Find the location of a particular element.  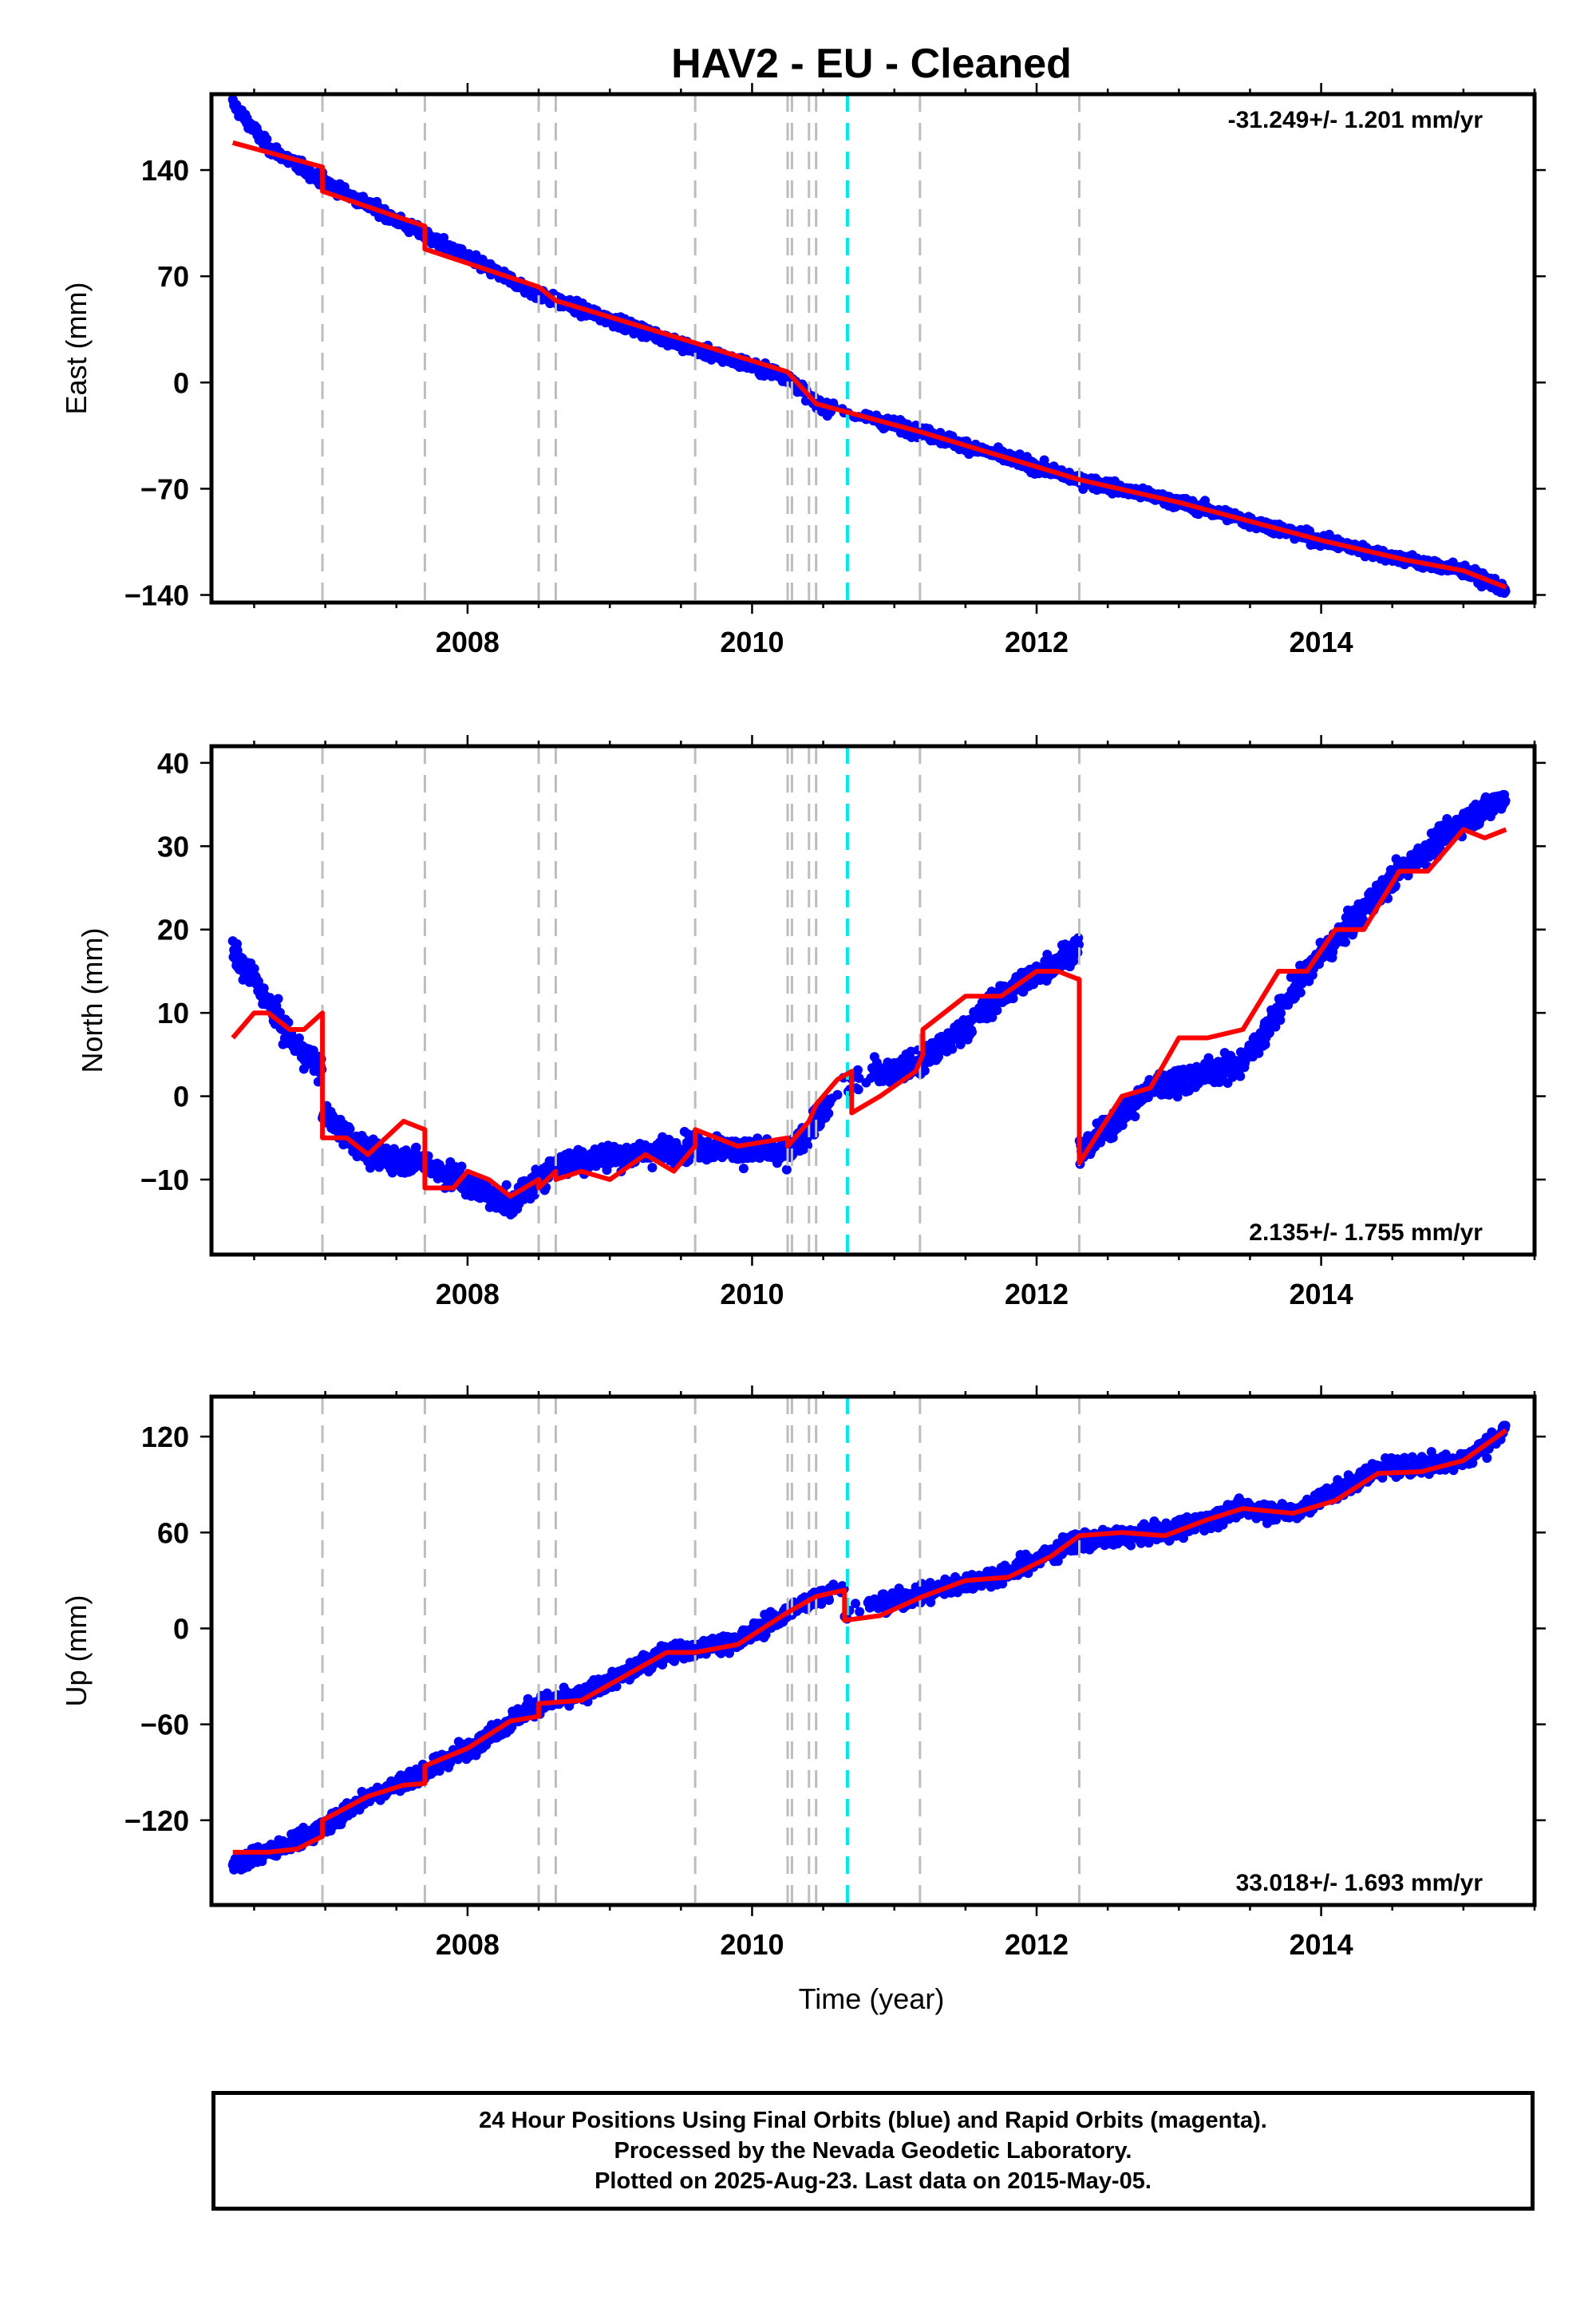

y-tick-label: −10 is located at coordinates (164, 1180).